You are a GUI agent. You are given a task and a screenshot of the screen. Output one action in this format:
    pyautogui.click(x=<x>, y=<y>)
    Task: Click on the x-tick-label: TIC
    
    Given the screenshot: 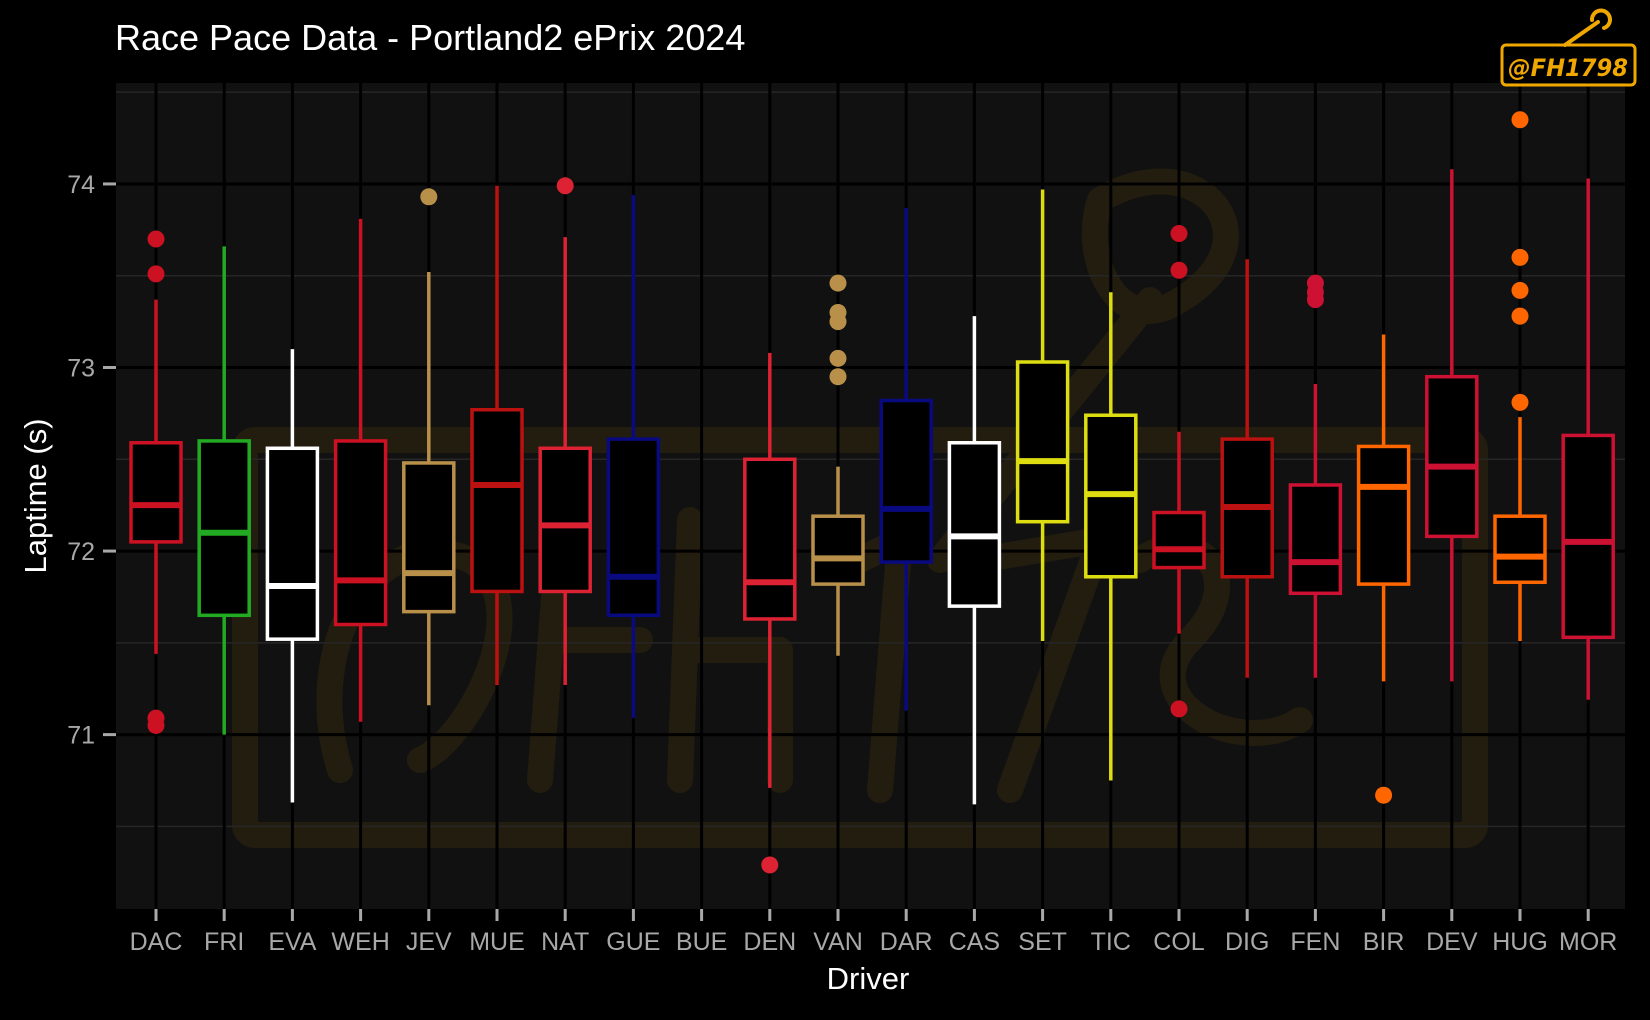 What is the action you would take?
    pyautogui.click(x=1111, y=942)
    